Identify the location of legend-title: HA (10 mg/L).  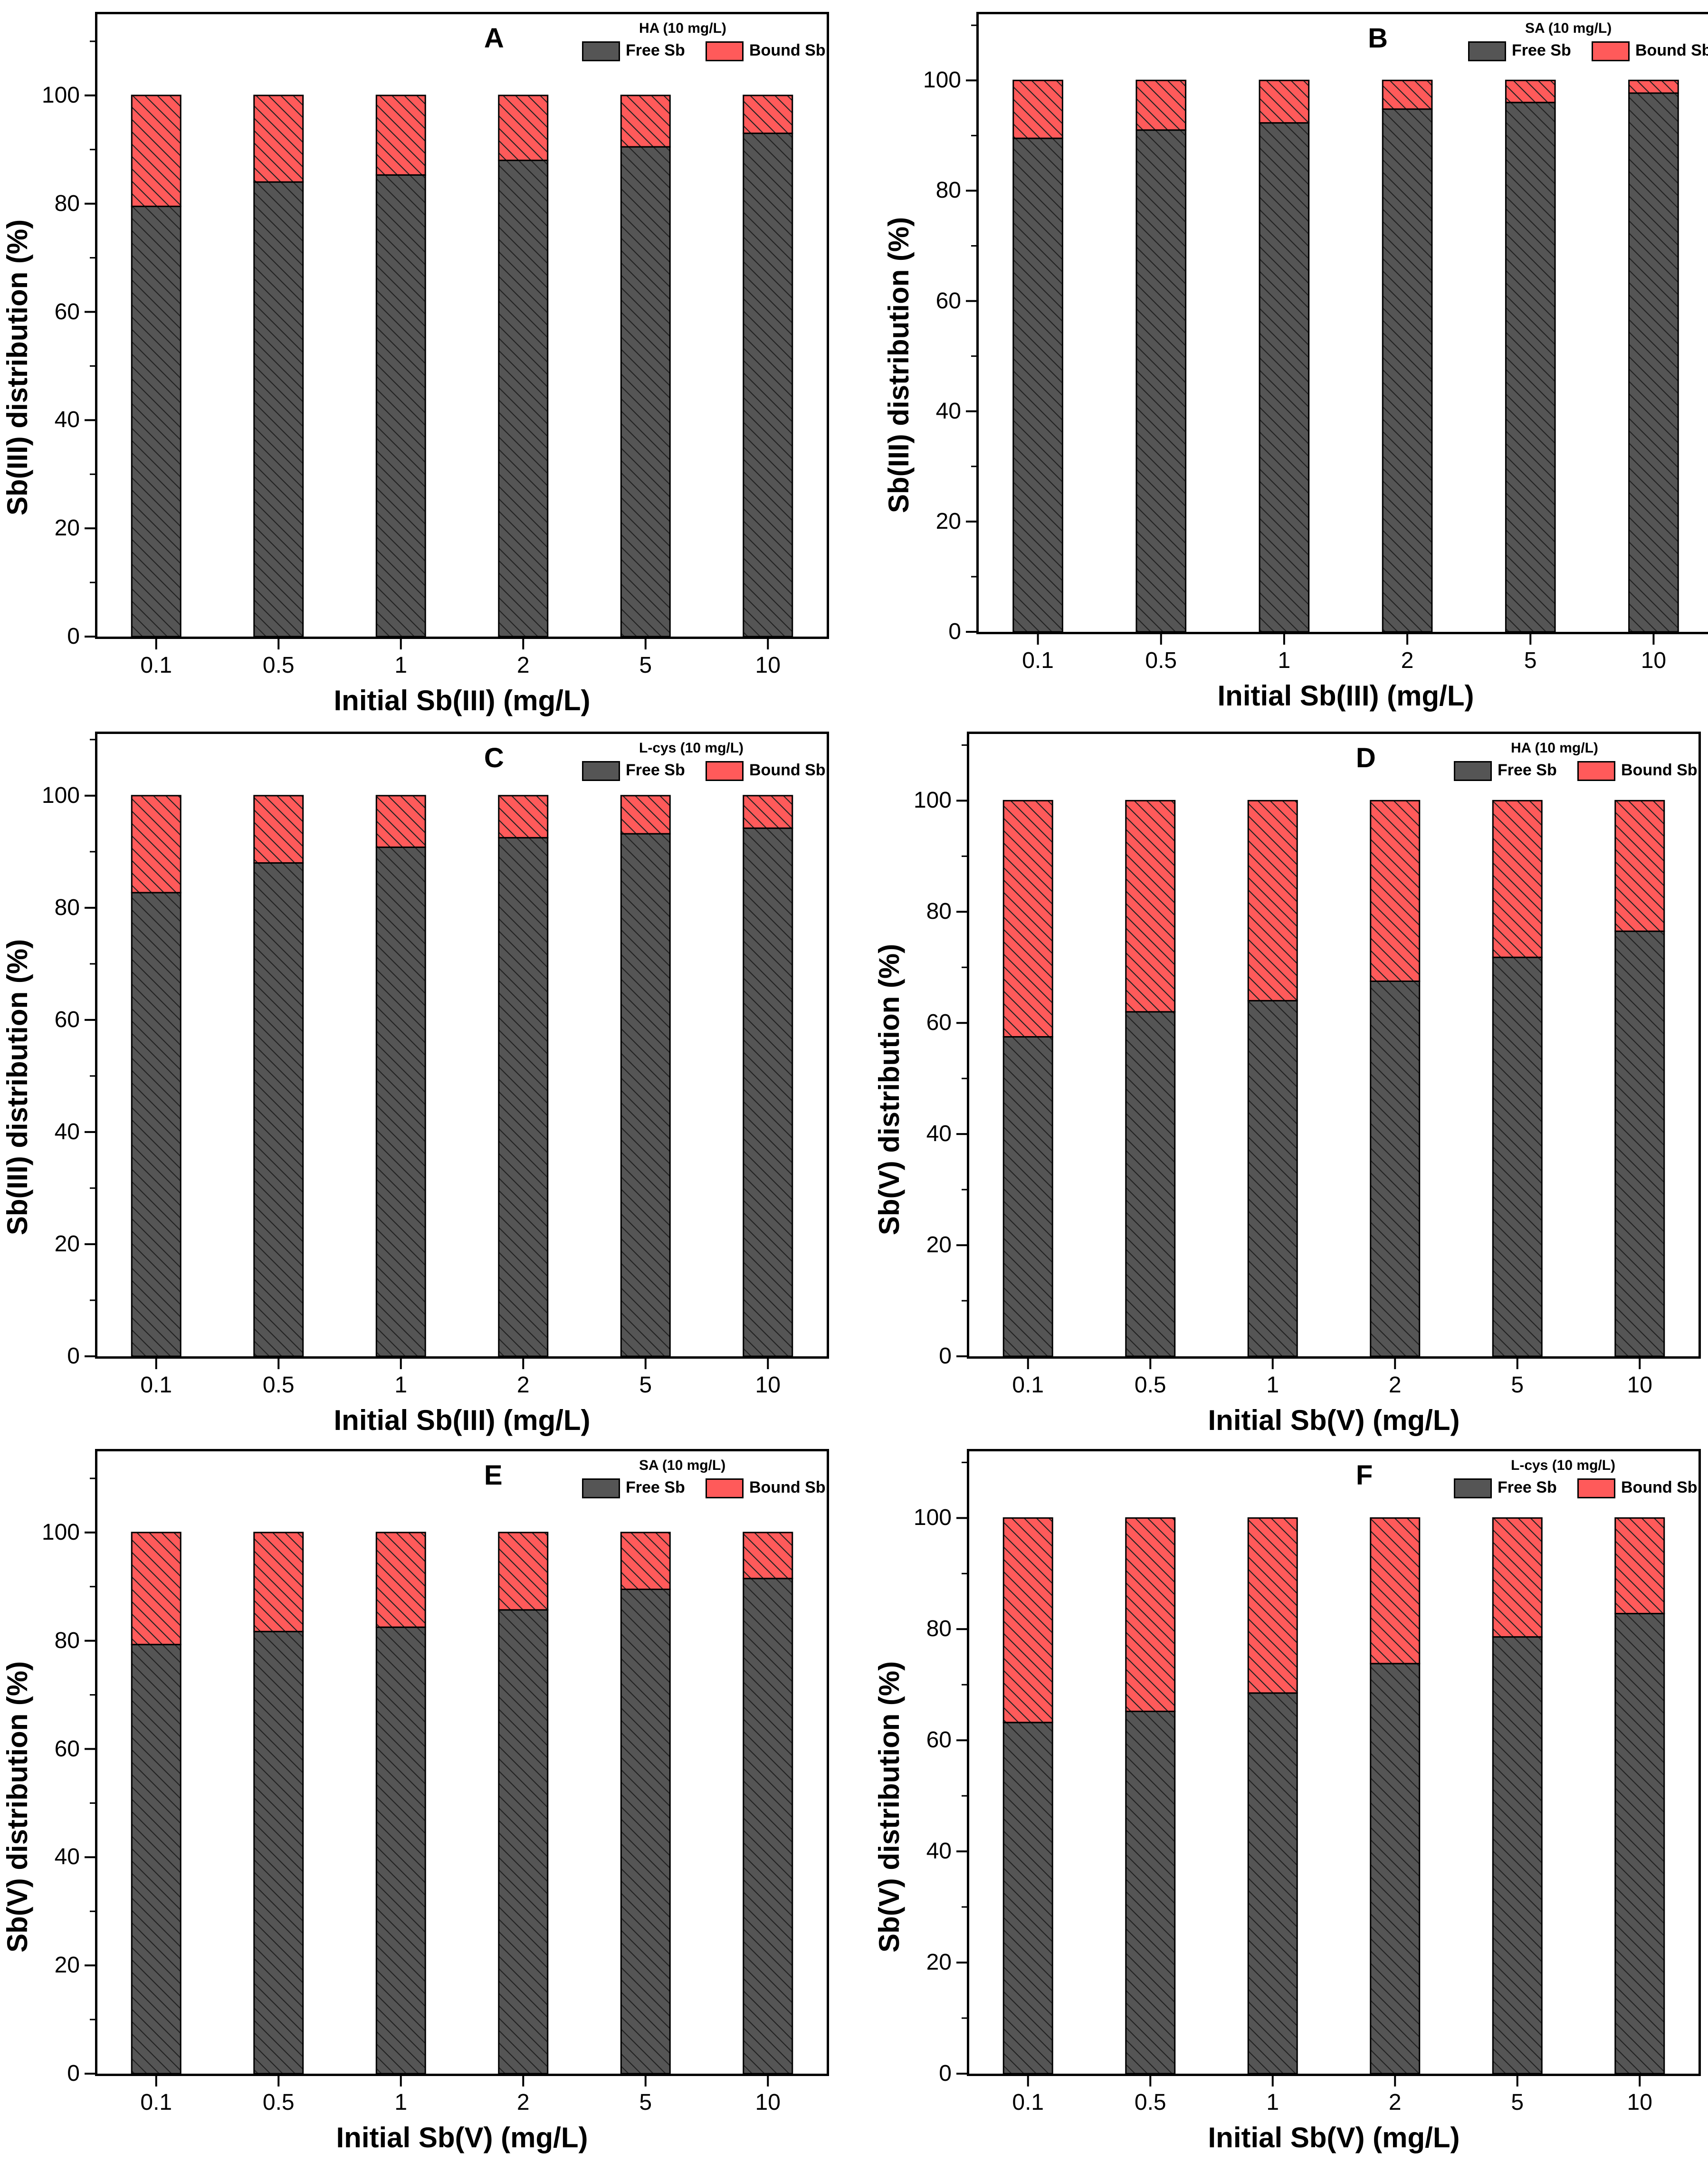
(1554, 748).